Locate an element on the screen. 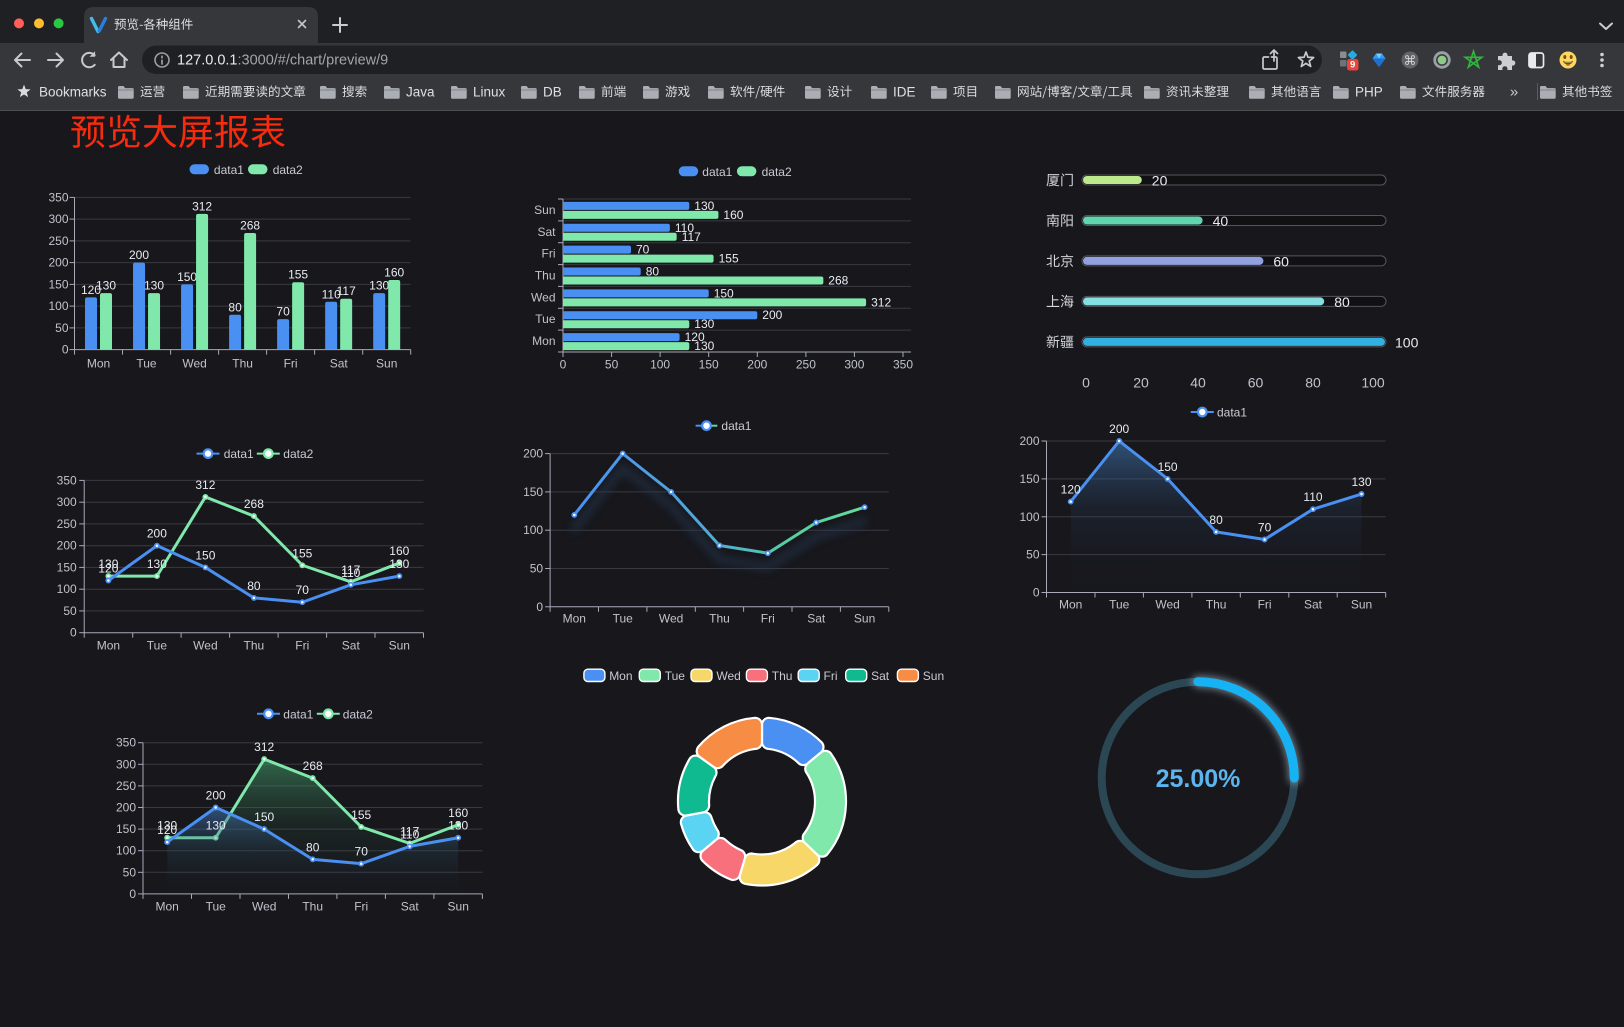  svg-text: 350 is located at coordinates (58, 197).